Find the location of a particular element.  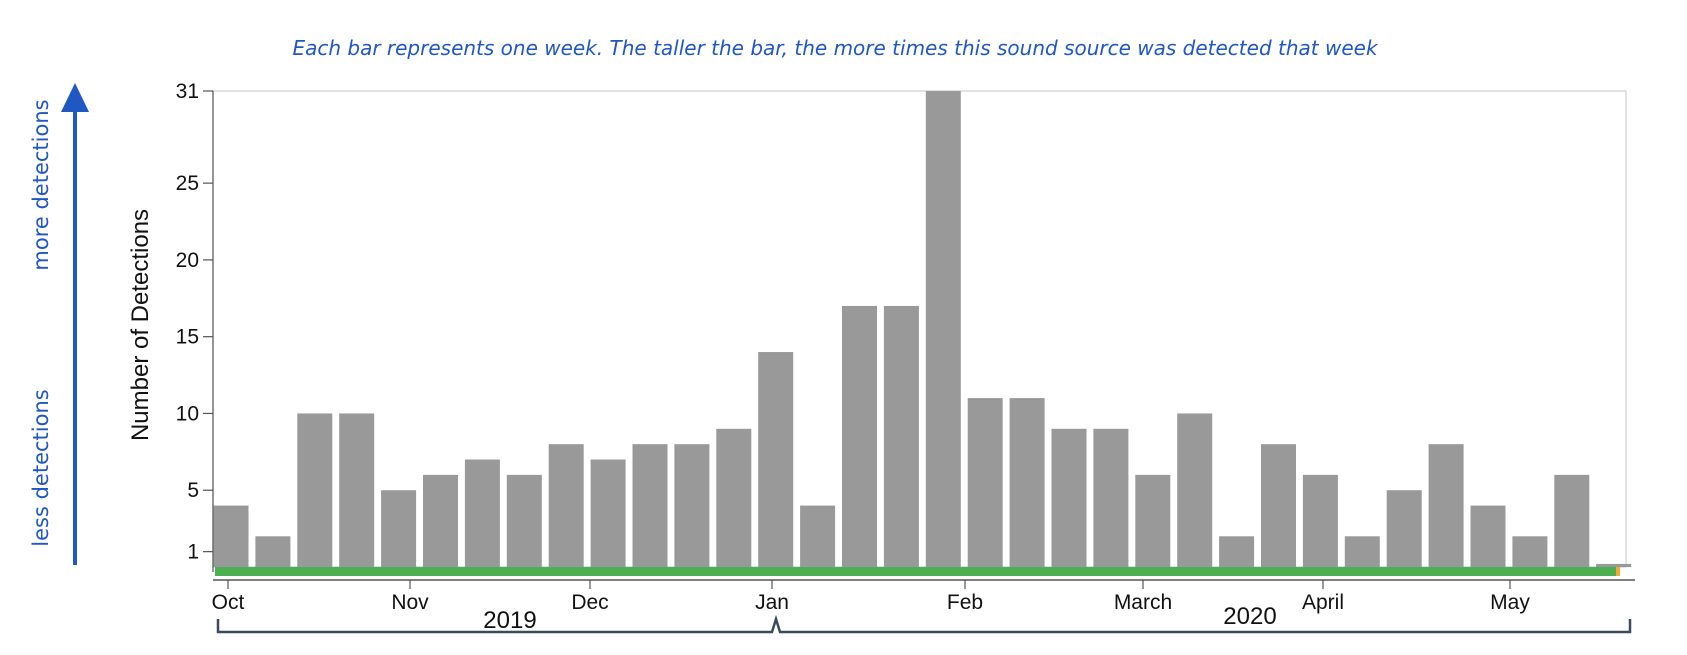

month-ticks: Oct Nov Dec Jan Feb March April May is located at coordinates (871, 597).